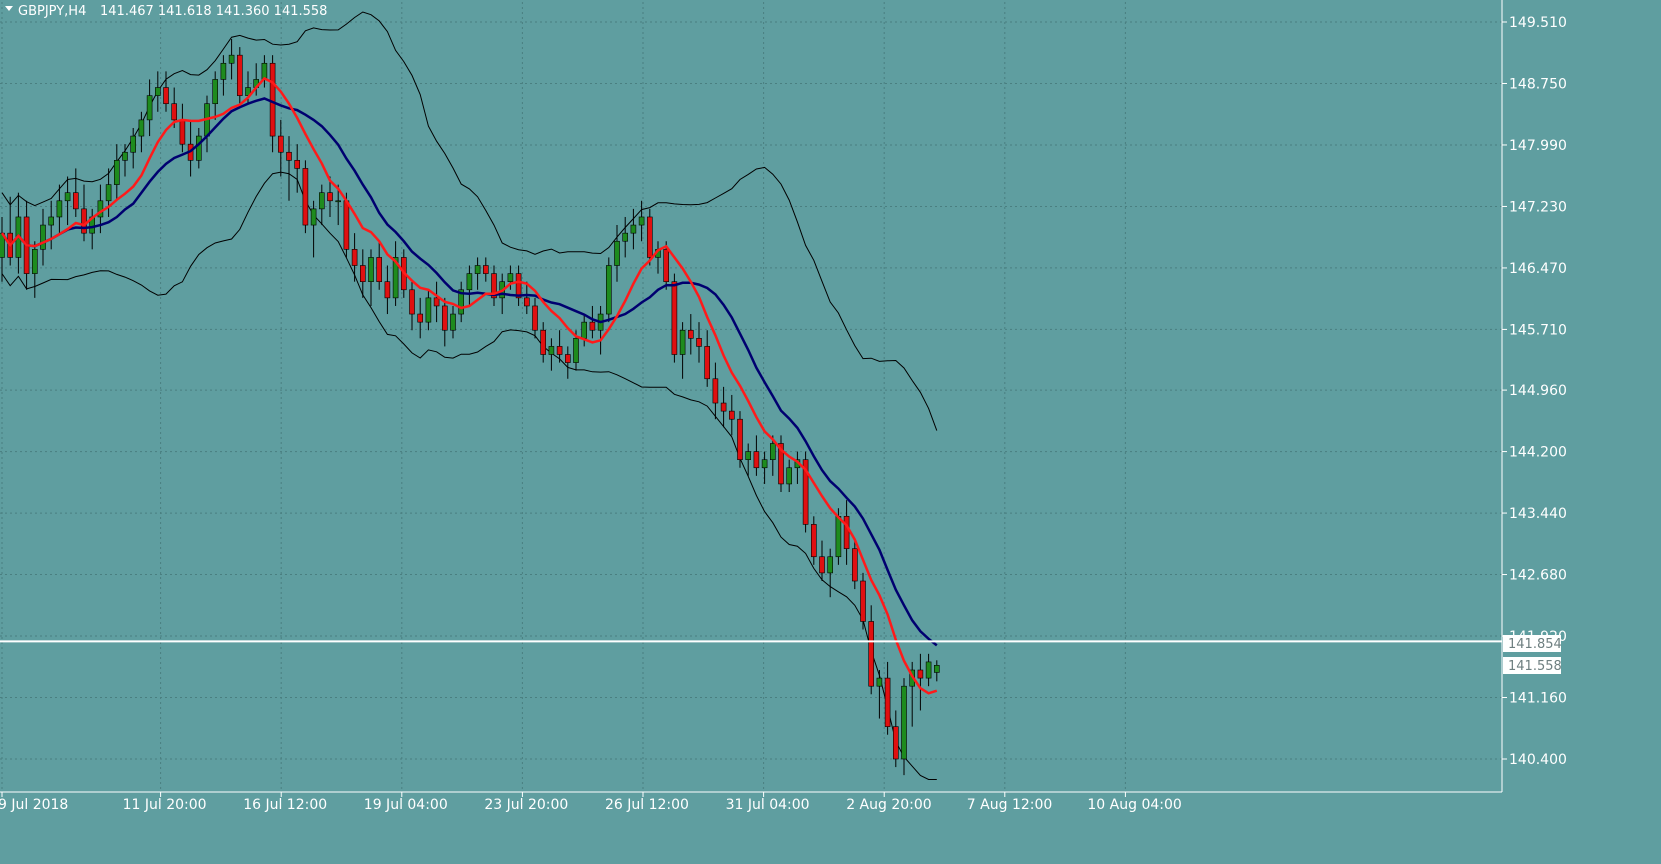  I want to click on price-tick-label: 146.470, so click(1538, 269).